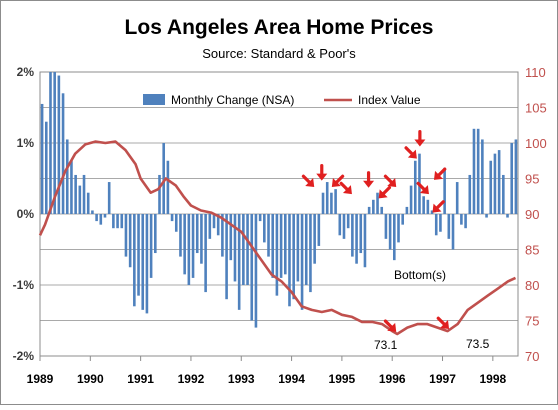  I want to click on y-right-tick-label: 110, so click(535, 72).